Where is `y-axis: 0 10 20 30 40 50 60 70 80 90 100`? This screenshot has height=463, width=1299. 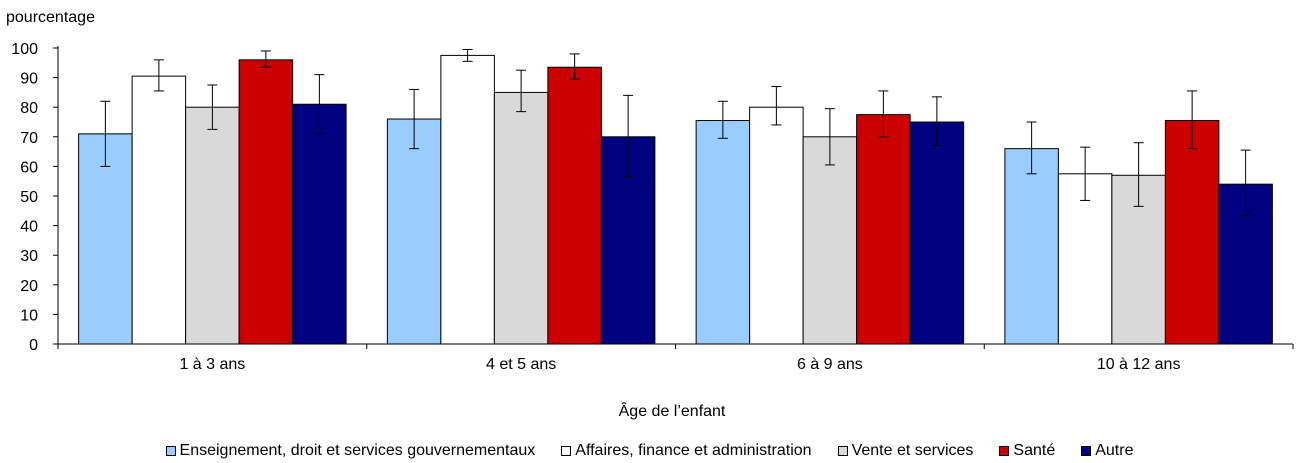
y-axis: 0 10 20 30 40 50 60 70 80 90 100 is located at coordinates (34, 197).